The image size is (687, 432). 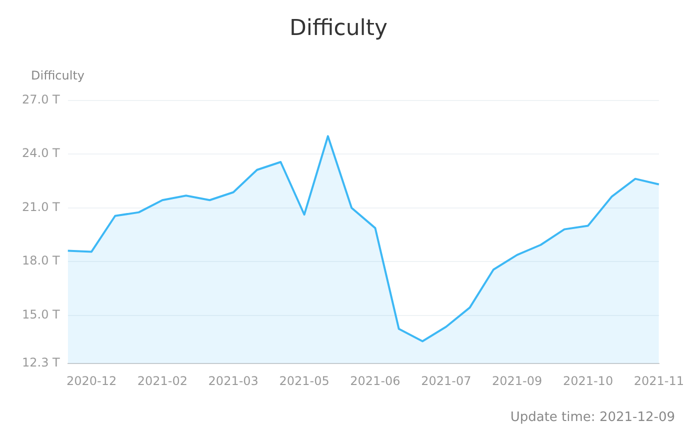 What do you see at coordinates (517, 381) in the screenshot?
I see `x-tick-label: 2021-09` at bounding box center [517, 381].